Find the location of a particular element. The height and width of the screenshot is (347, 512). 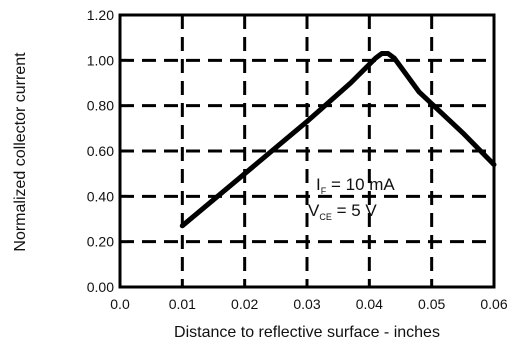

annotation-line-2-symbol: V is located at coordinates (314, 210).